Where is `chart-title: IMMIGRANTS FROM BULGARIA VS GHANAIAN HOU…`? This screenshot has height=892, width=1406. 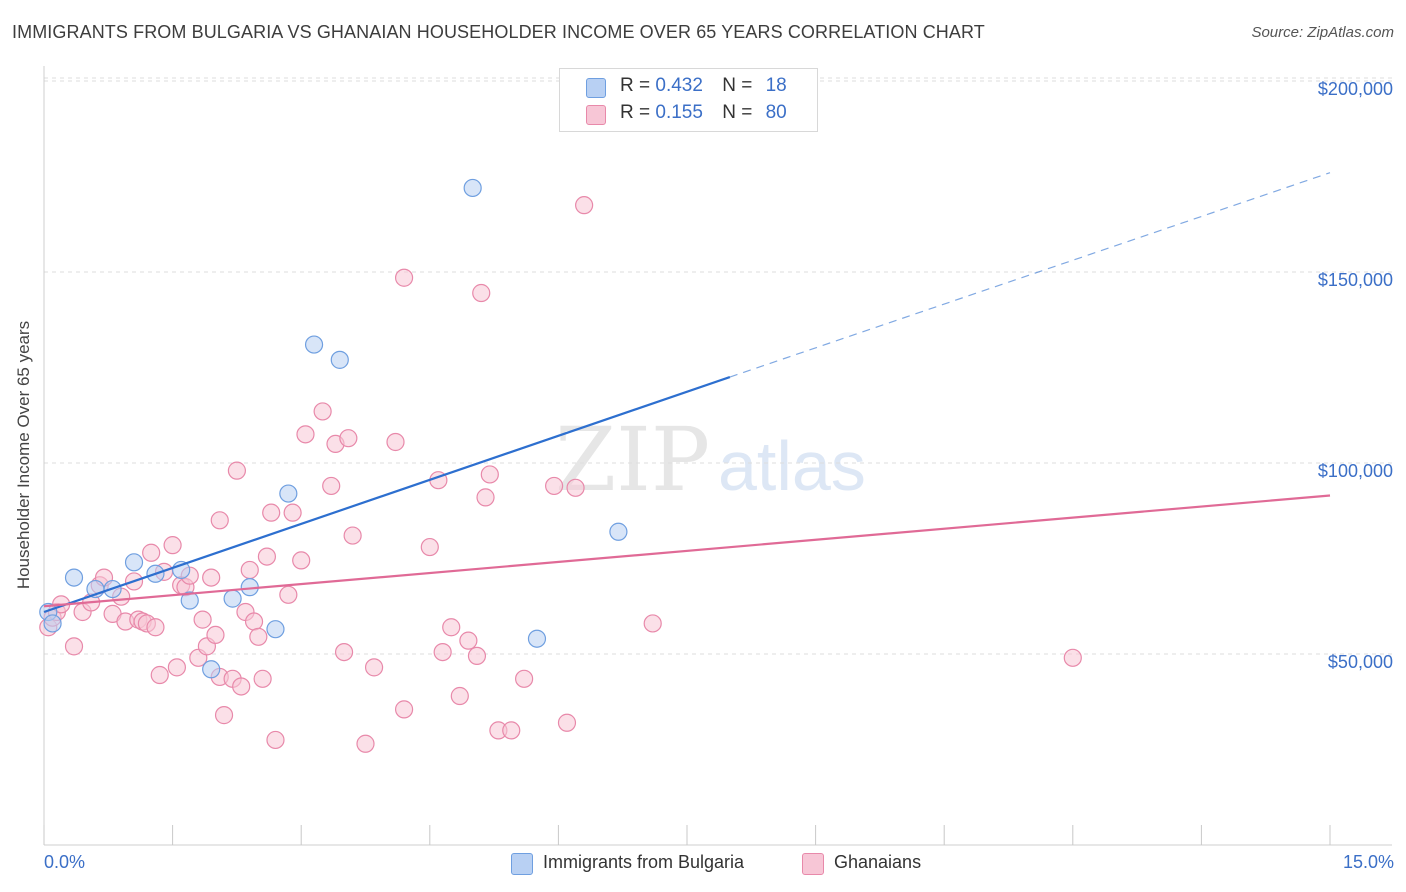 chart-title: IMMIGRANTS FROM BULGARIA VS GHANAIAN HOU… is located at coordinates (498, 32).